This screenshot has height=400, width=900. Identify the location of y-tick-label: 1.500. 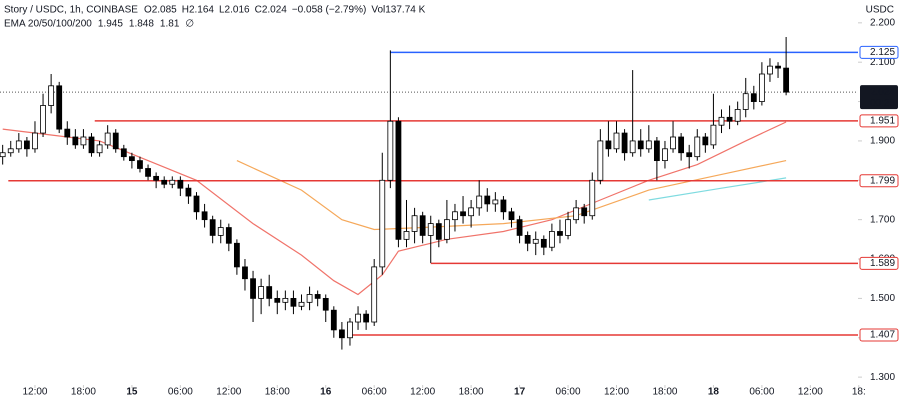
(882, 298).